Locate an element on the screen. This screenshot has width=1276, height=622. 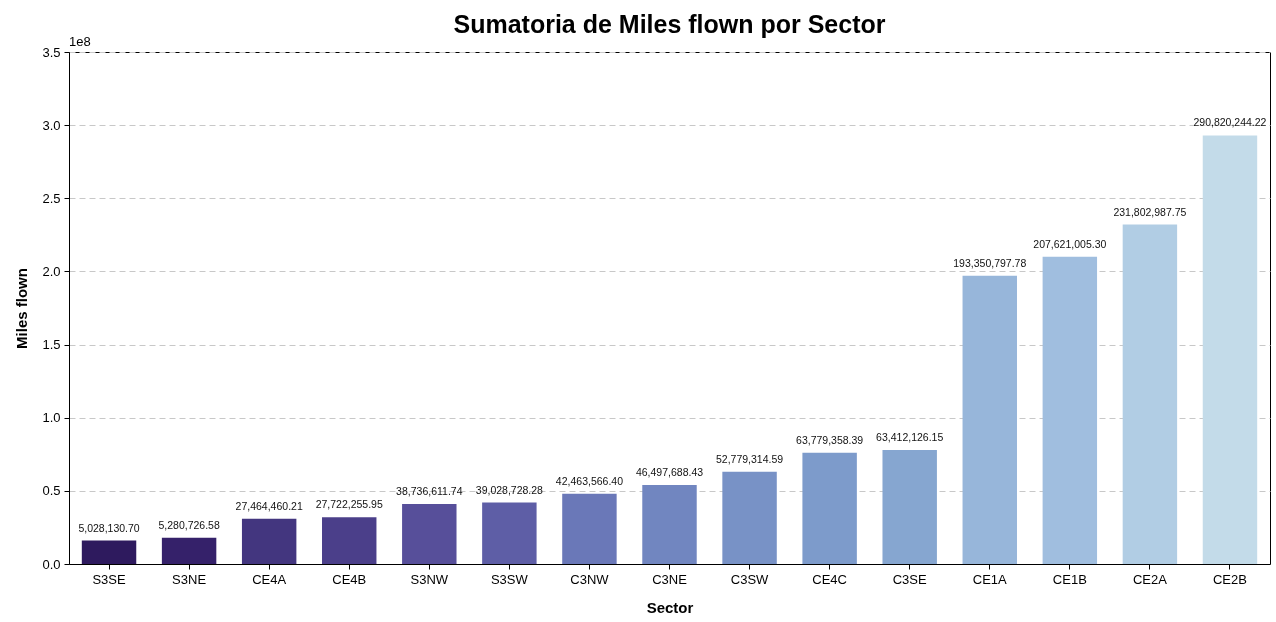
x-tick-label: CE4B is located at coordinates (349, 579).